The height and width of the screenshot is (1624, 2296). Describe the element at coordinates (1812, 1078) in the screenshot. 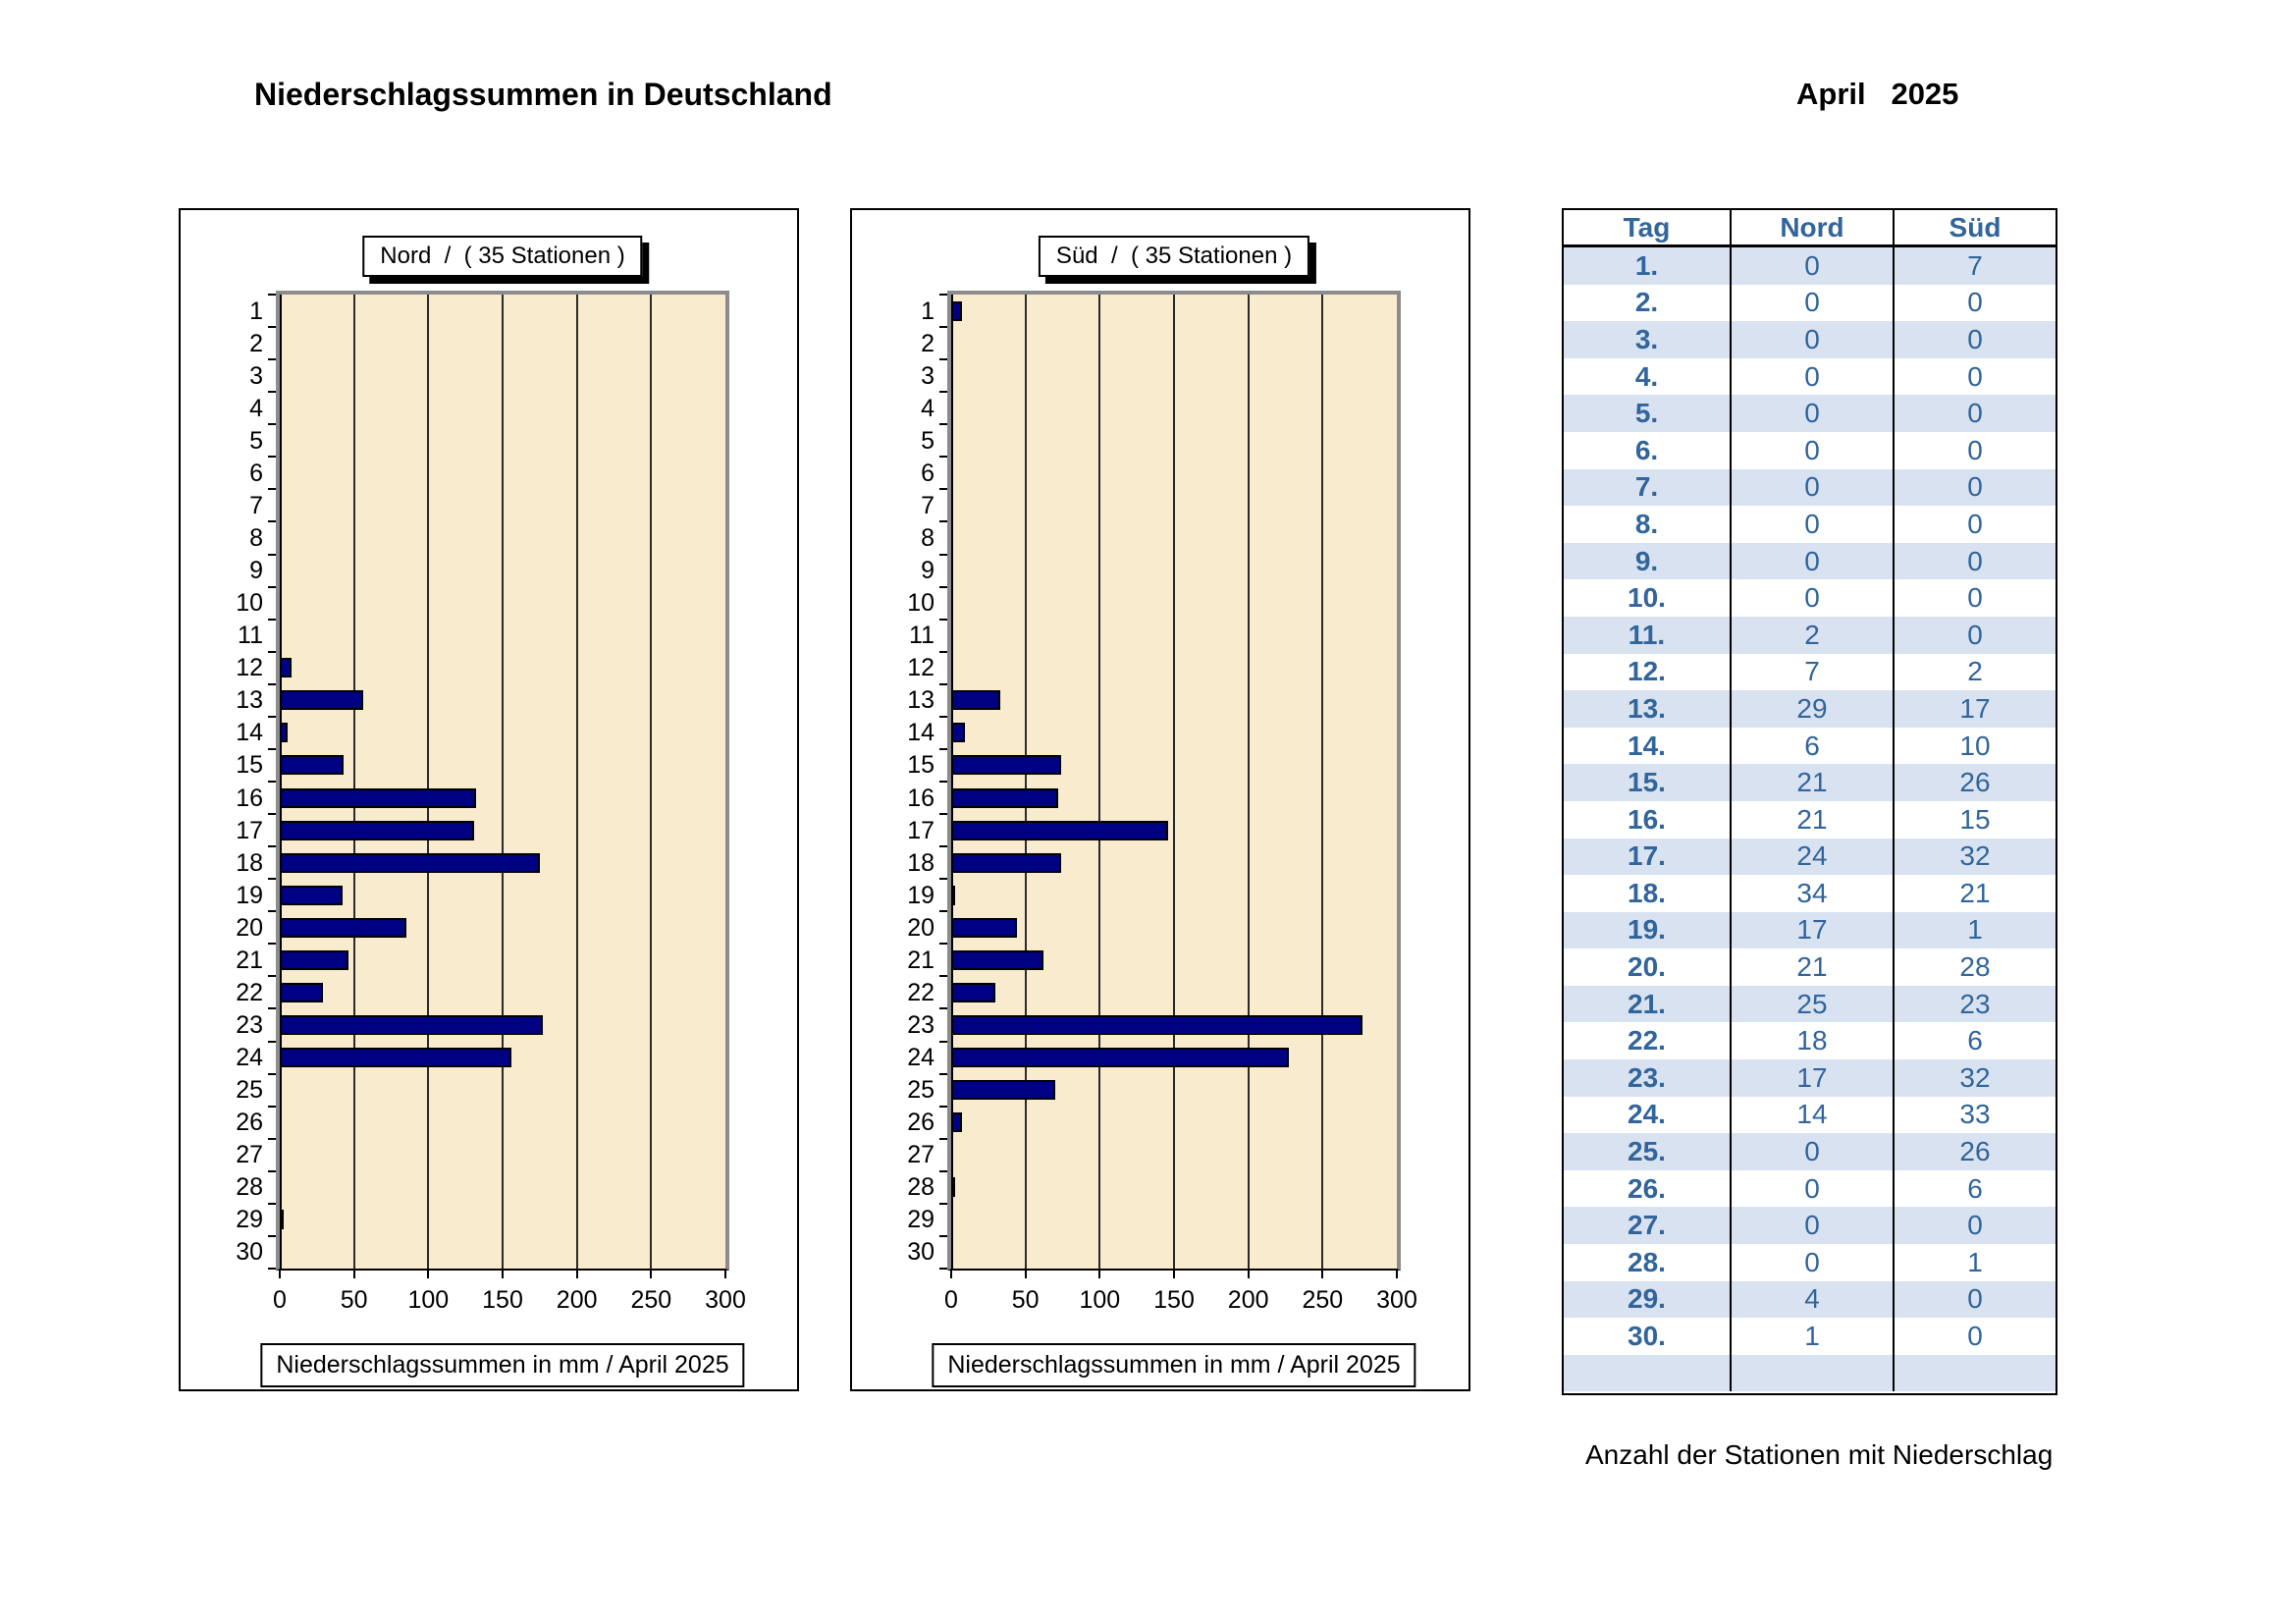

I see `table-nord-23: 17` at that location.